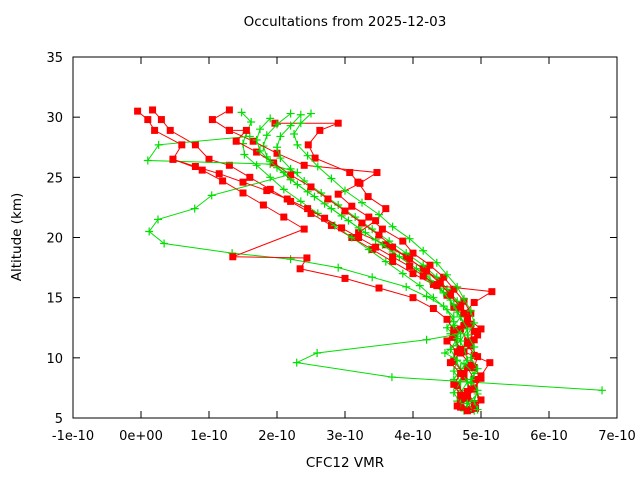 The image size is (640, 480). Describe the element at coordinates (141, 436) in the screenshot. I see `x-tick-label: 0e+00` at that location.